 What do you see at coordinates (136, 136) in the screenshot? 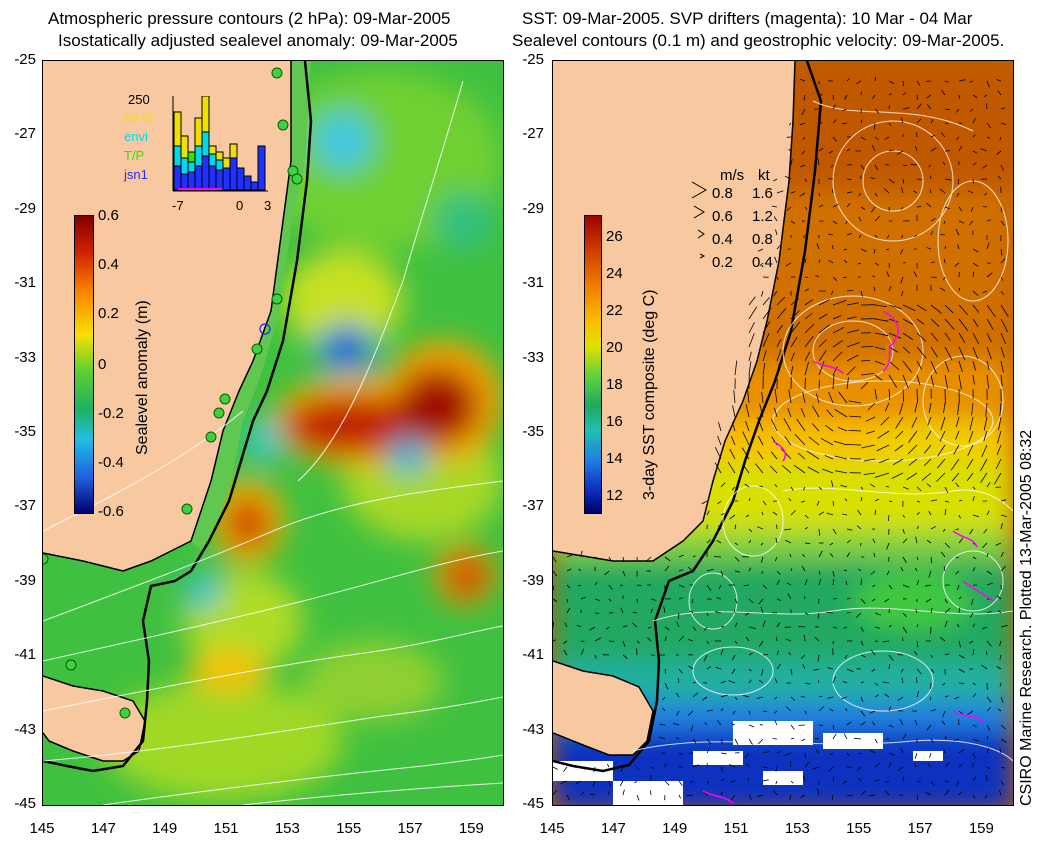
I see `inset-legend-envi: envi` at bounding box center [136, 136].